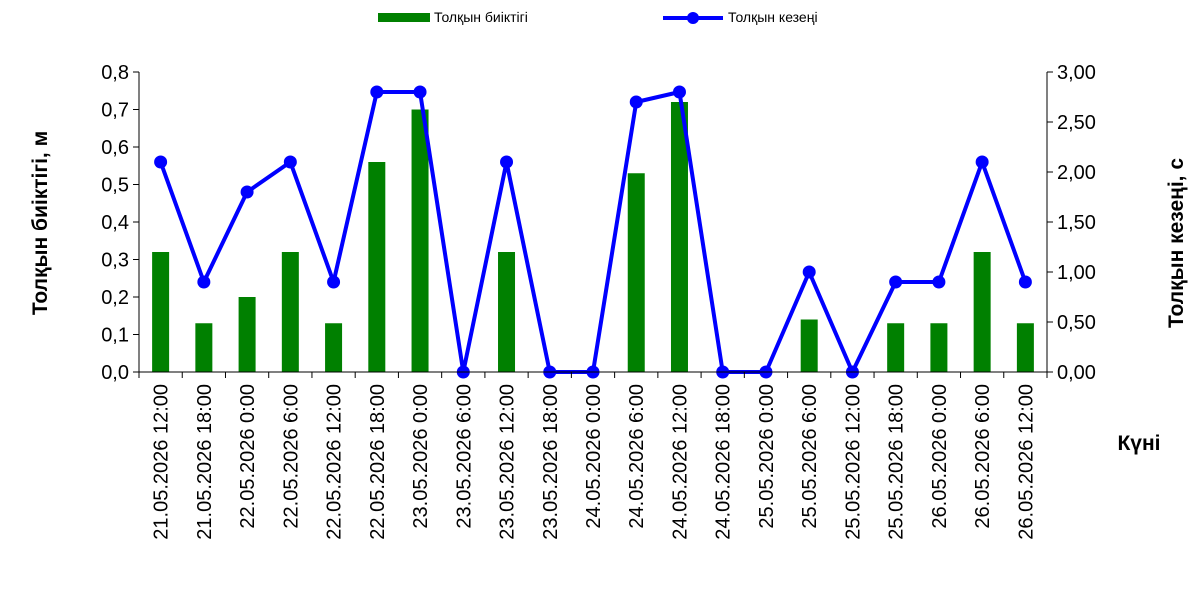  Describe the element at coordinates (1076, 123) in the screenshot. I see `right-tick-label: 2,50` at that location.